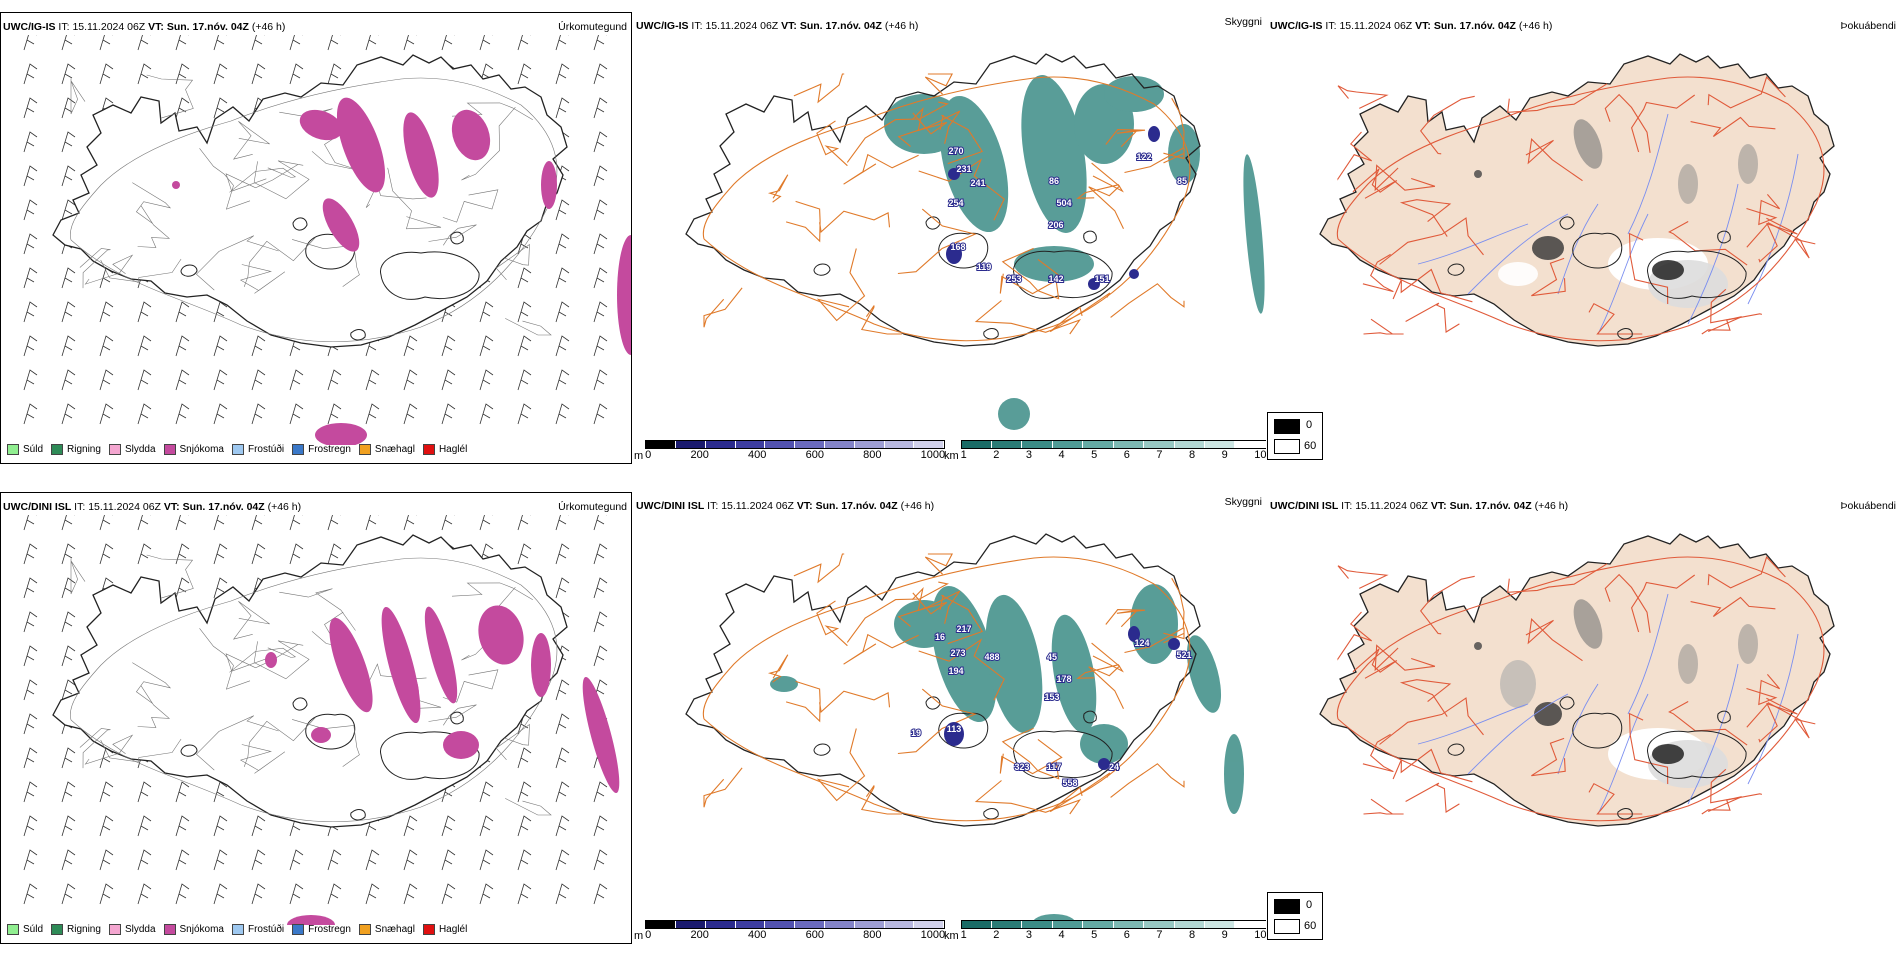  Describe the element at coordinates (64, 27) in the screenshot. I see `it-label: IT:` at that location.